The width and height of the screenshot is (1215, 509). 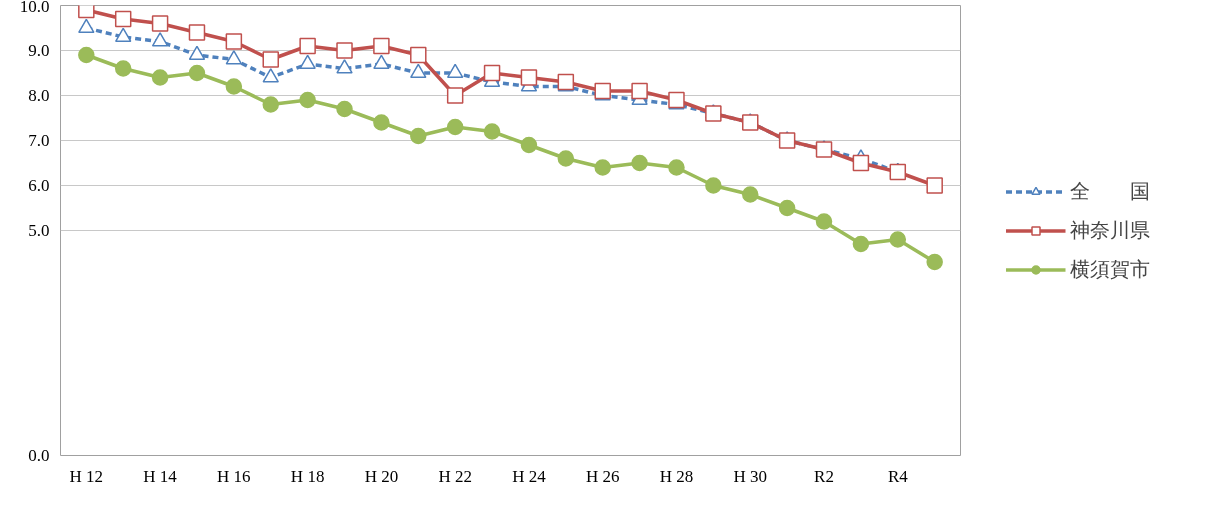 I want to click on x-tick-label: H 30, so click(x=750, y=476).